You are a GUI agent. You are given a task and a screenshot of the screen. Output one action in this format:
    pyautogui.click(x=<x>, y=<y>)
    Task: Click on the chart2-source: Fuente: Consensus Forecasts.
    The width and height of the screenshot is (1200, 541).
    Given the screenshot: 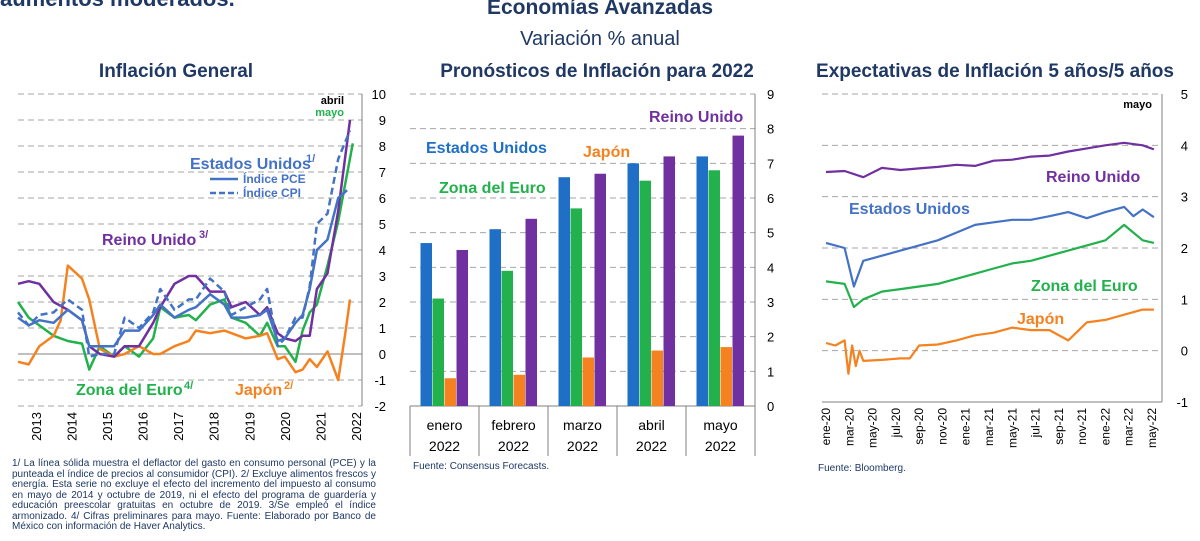 What is the action you would take?
    pyautogui.click(x=481, y=466)
    